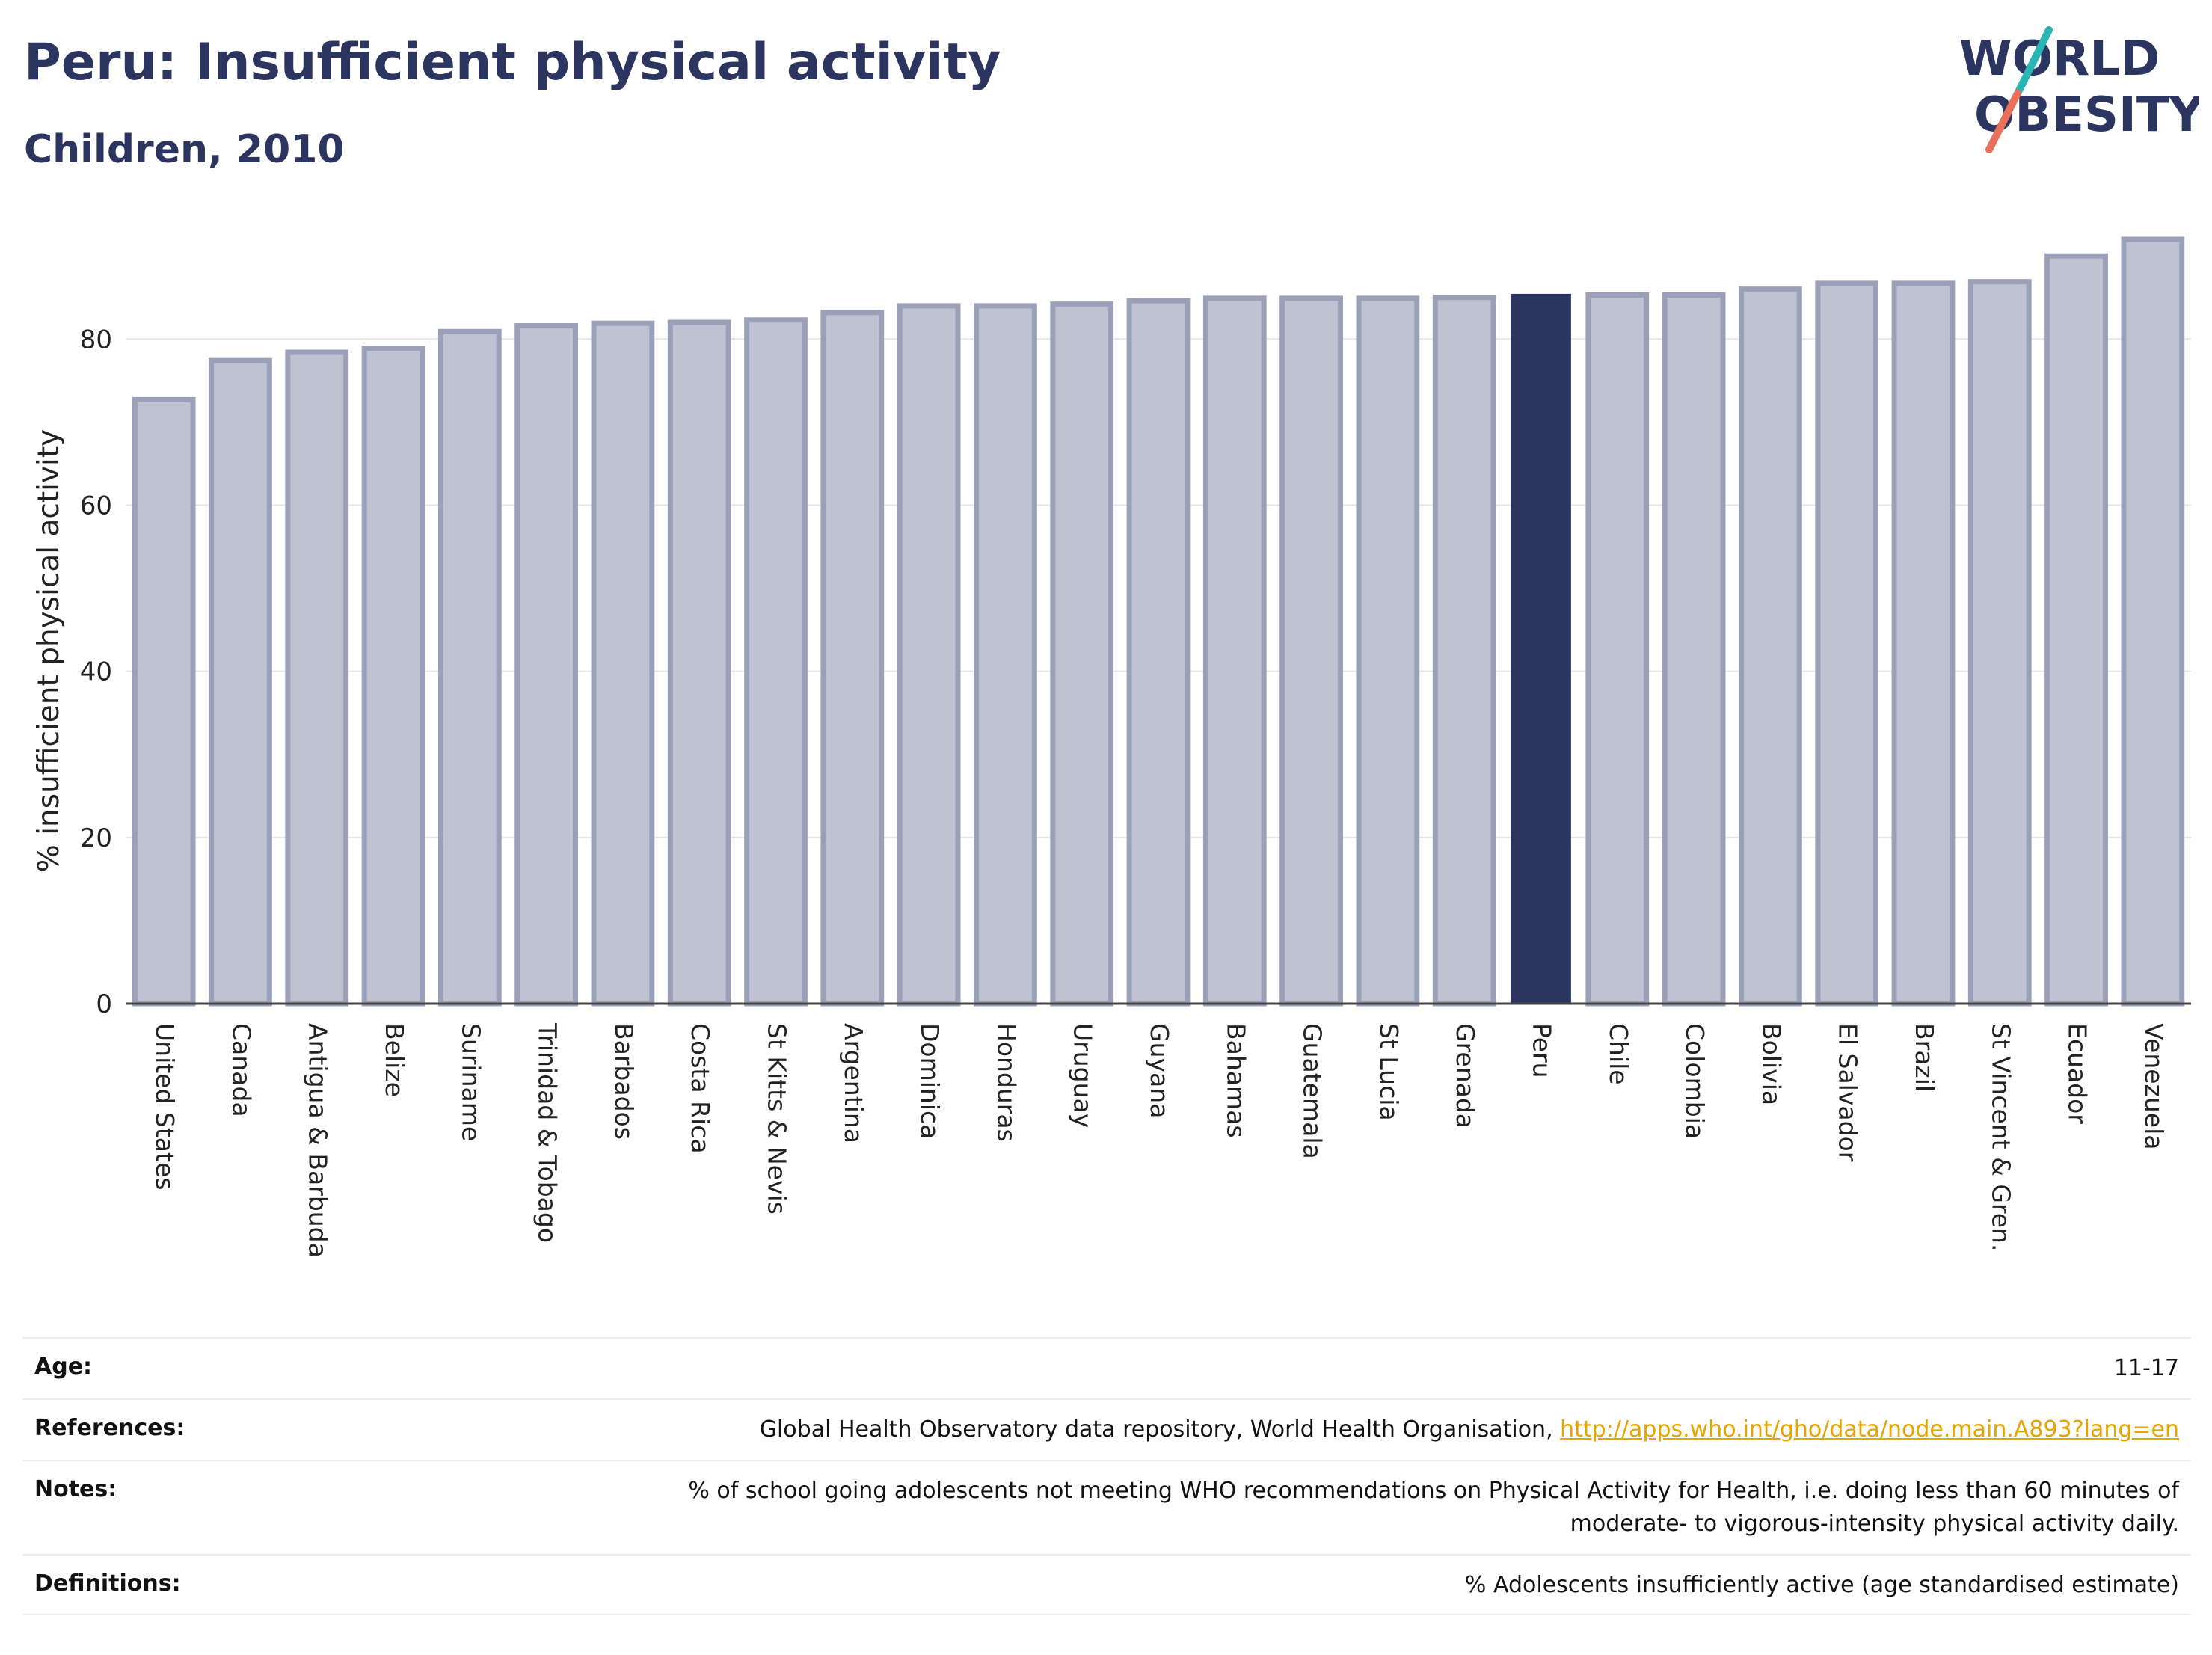  What do you see at coordinates (1770, 646) in the screenshot?
I see `bar-bolivia` at bounding box center [1770, 646].